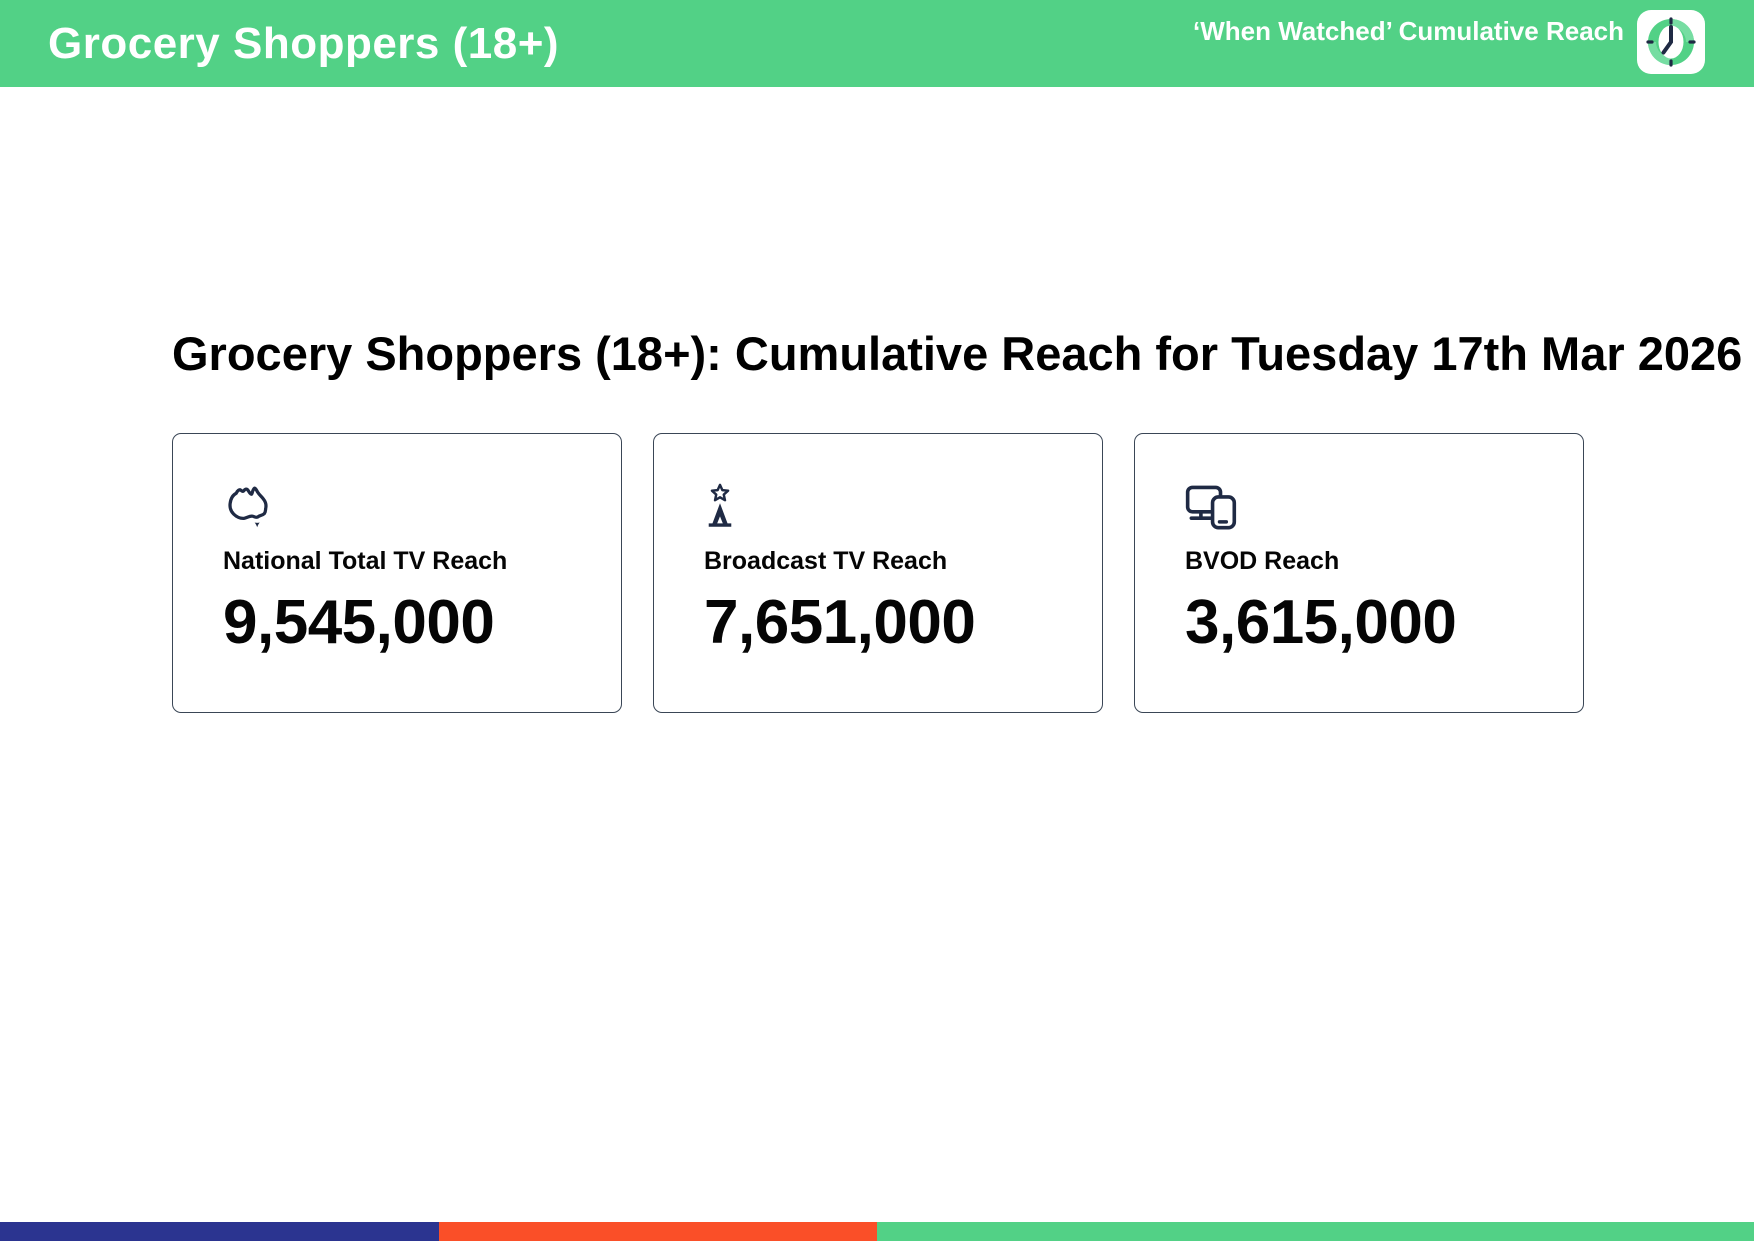 The height and width of the screenshot is (1241, 1754). What do you see at coordinates (1211, 507) in the screenshot?
I see `devices-icon` at bounding box center [1211, 507].